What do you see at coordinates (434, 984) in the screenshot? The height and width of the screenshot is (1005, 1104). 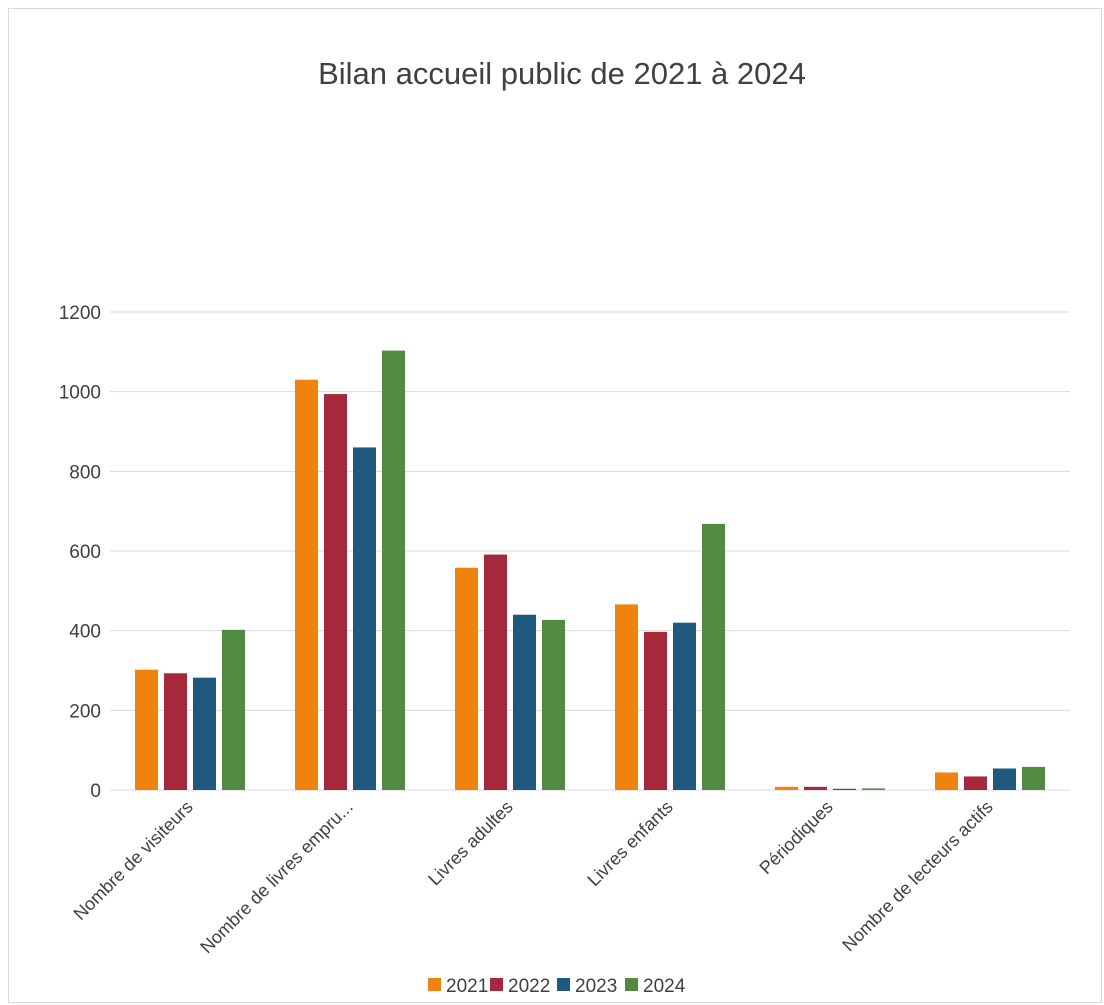 I see `legend-swatch-2021` at bounding box center [434, 984].